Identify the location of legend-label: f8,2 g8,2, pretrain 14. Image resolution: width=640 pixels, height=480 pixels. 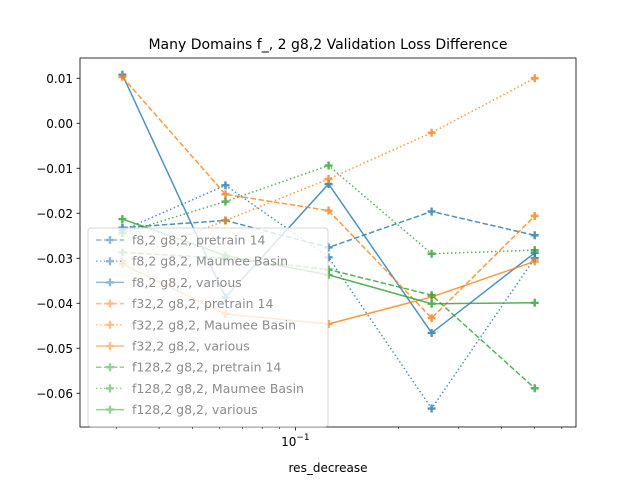
(199, 240).